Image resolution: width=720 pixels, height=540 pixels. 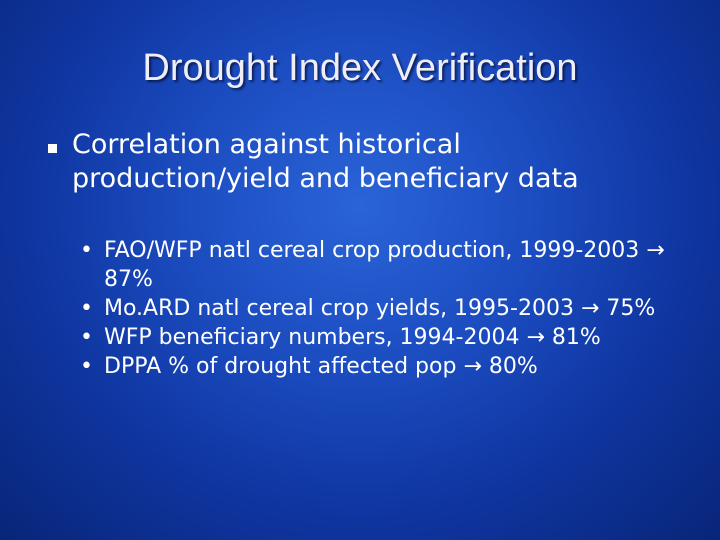 What do you see at coordinates (128, 279) in the screenshot?
I see `sub-bullet-result: 87%` at bounding box center [128, 279].